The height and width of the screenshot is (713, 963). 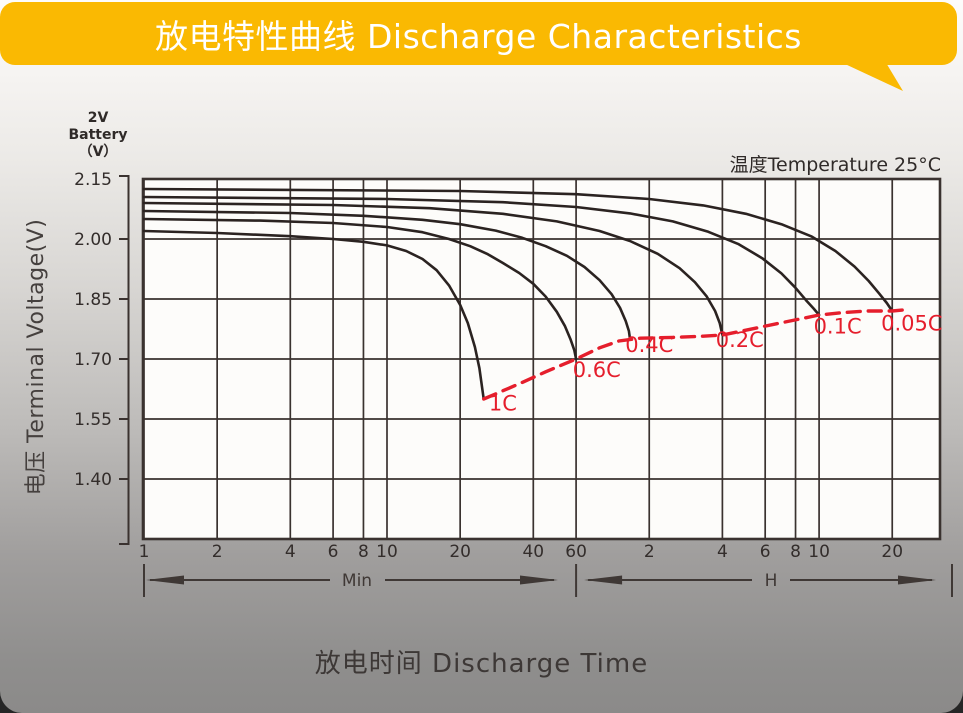 What do you see at coordinates (740, 340) in the screenshot?
I see `rate-label-0.2C: 0.2C` at bounding box center [740, 340].